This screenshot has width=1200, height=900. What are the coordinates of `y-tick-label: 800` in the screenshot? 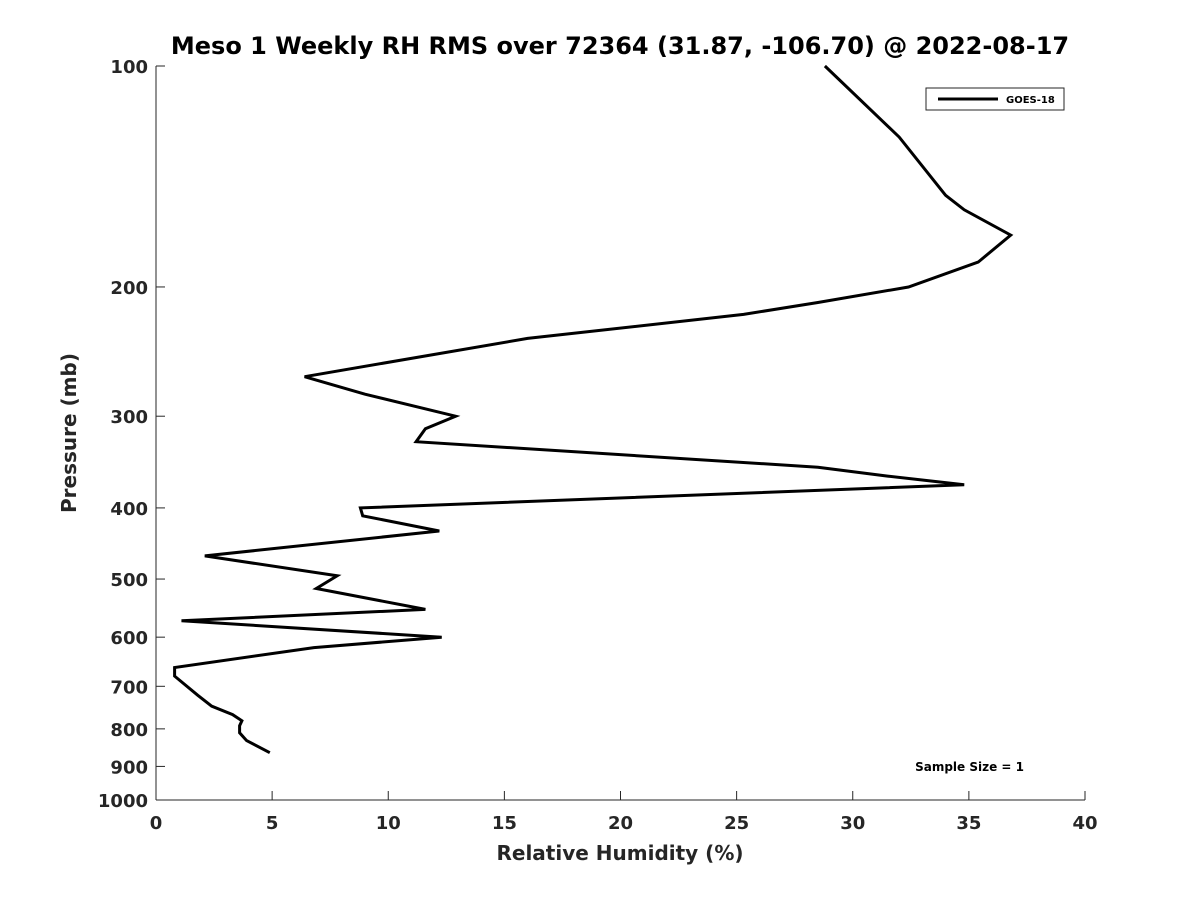 It's located at (129, 730).